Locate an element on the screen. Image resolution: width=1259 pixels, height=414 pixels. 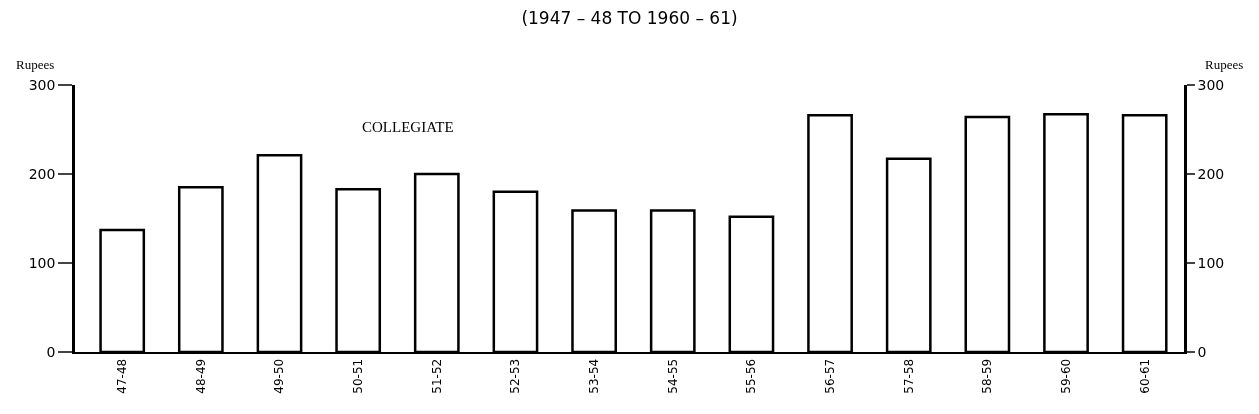
y2-axis-title: Rupees is located at coordinates (1224, 64).